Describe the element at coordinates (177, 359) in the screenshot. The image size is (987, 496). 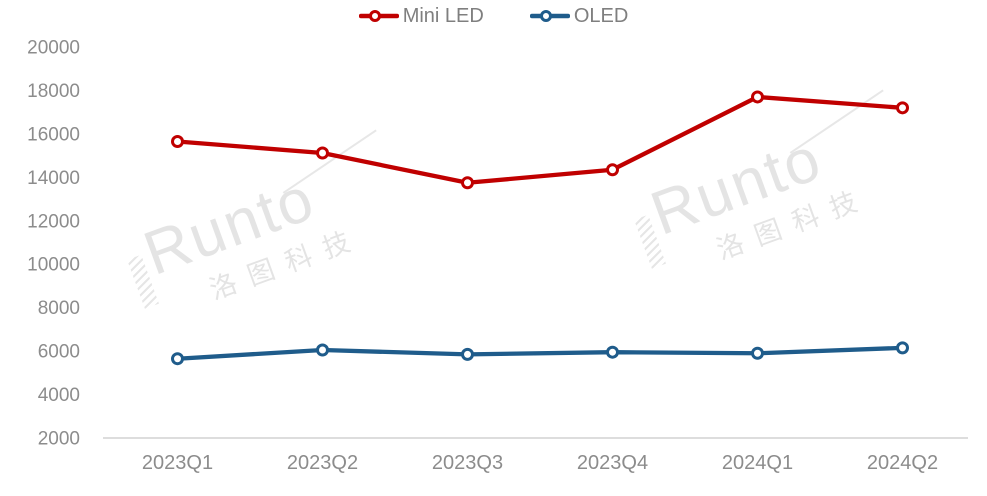
I see `data-point-oled-2023Q1` at that location.